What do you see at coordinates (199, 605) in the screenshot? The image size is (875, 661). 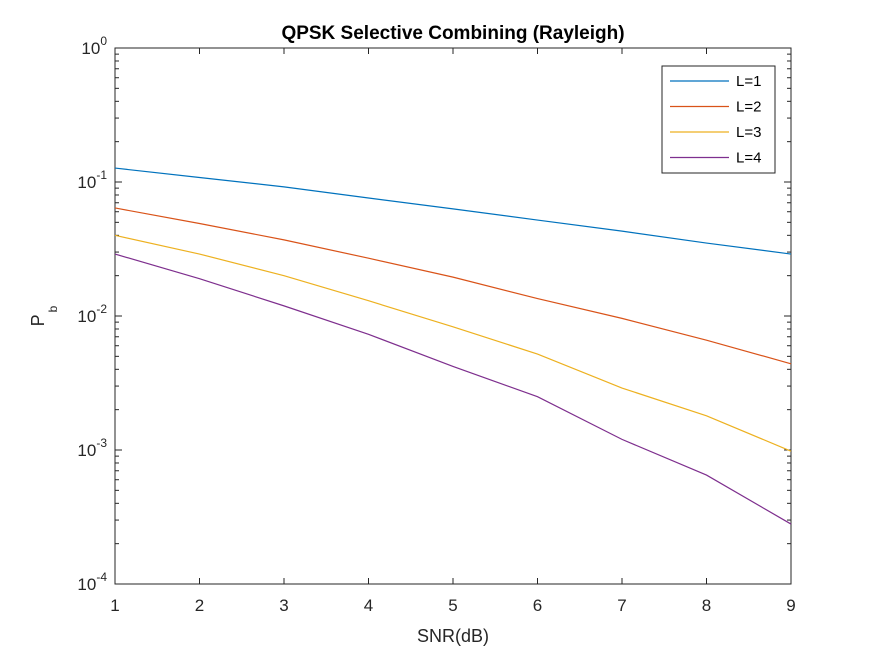 I see `x-tick-label: 2` at bounding box center [199, 605].